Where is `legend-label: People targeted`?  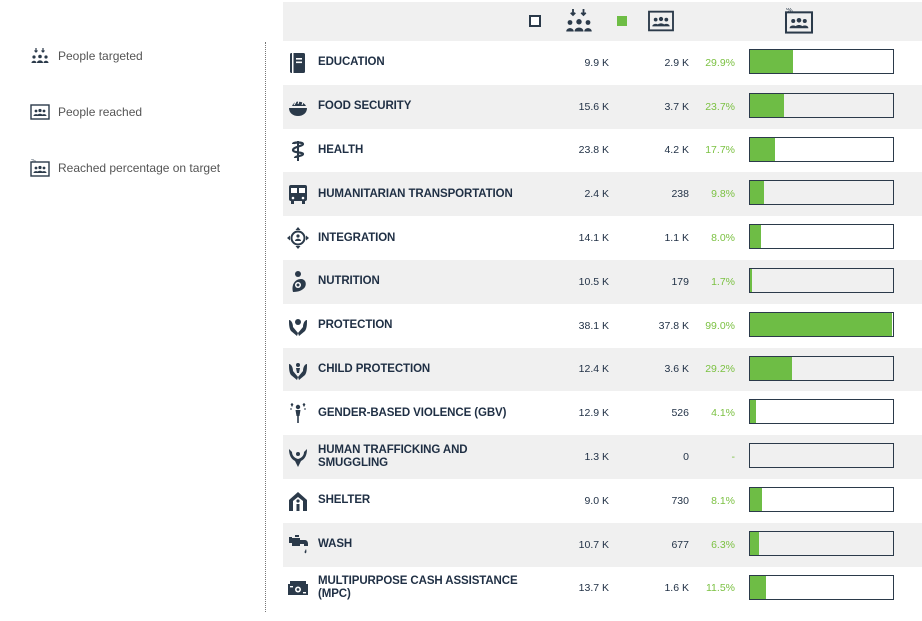 legend-label: People targeted is located at coordinates (100, 56).